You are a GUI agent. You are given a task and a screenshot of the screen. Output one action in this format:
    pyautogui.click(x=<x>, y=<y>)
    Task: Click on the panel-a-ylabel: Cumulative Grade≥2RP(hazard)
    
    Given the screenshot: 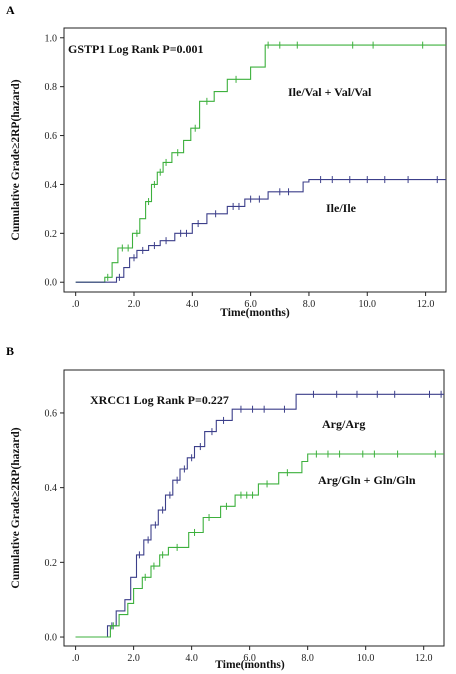 What is the action you would take?
    pyautogui.click(x=16, y=159)
    